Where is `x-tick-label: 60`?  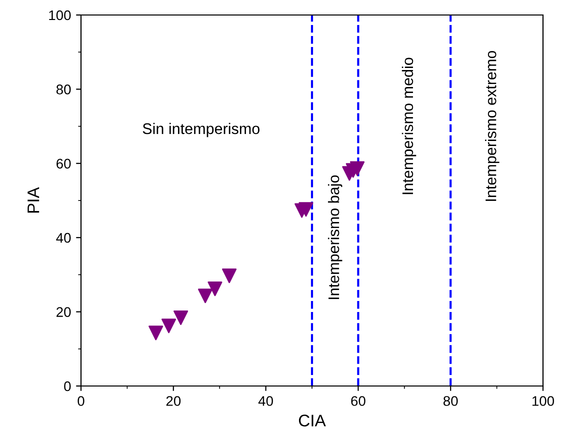 x-tick-label: 60 is located at coordinates (358, 401).